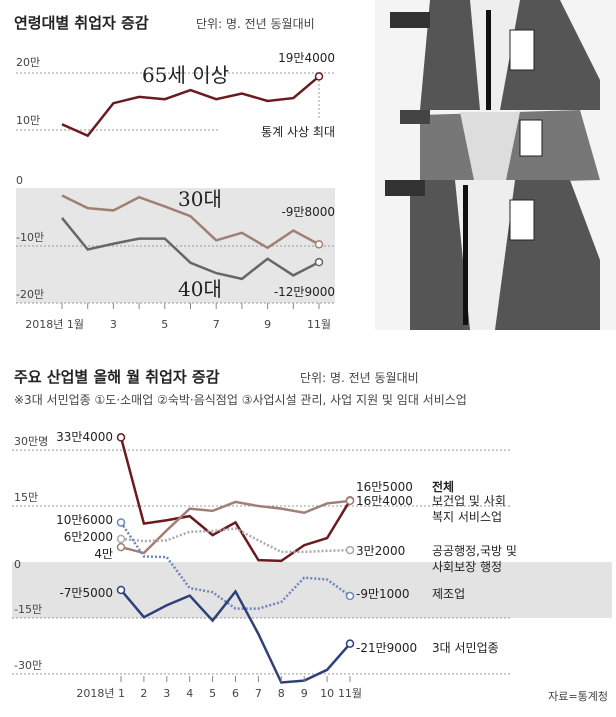  I want to click on series-label-30s: 30대, so click(200, 199).